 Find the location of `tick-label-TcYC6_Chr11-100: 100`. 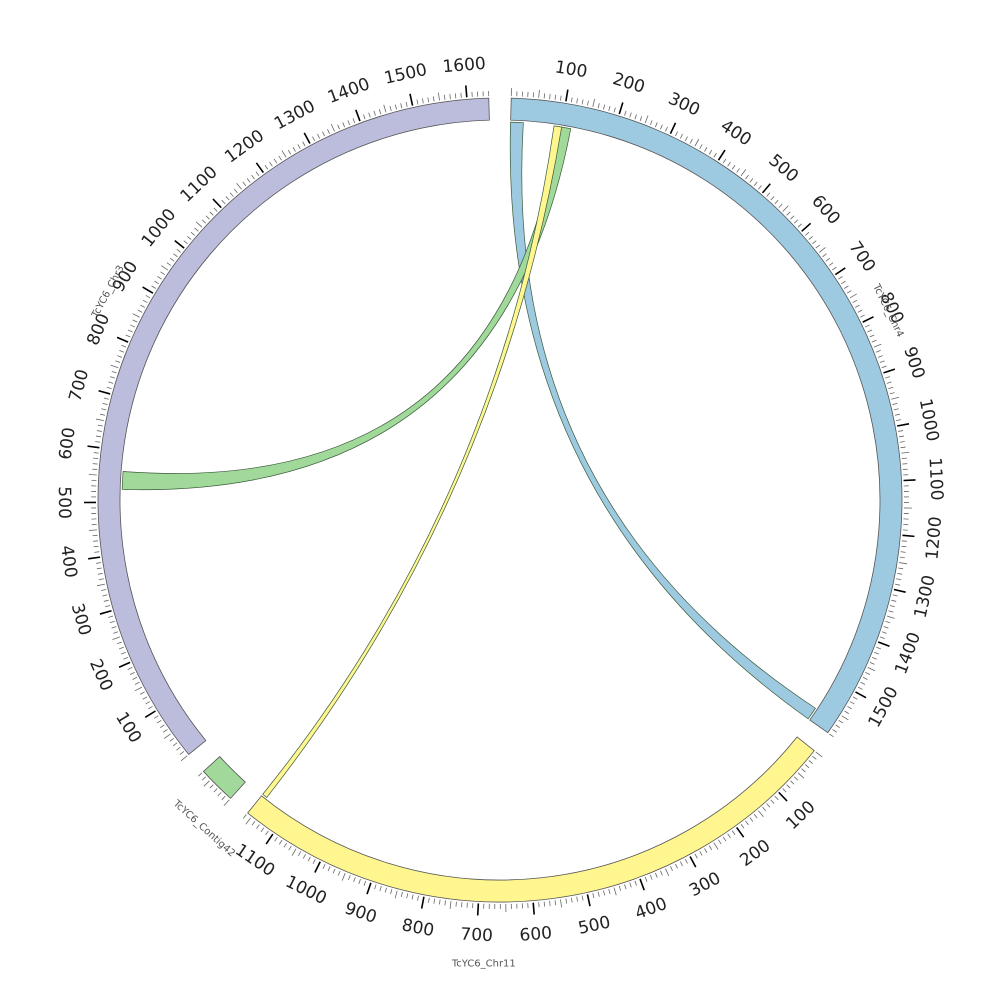

tick-label-TcYC6_Chr11-100: 100 is located at coordinates (800, 815).